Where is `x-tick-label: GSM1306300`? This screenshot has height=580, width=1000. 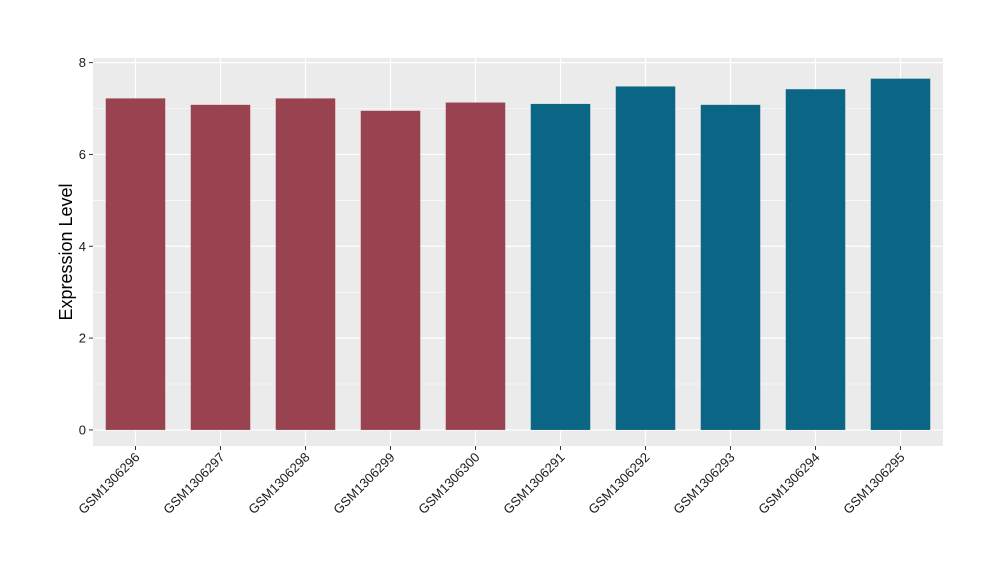
x-tick-label: GSM1306300 is located at coordinates (448, 483).